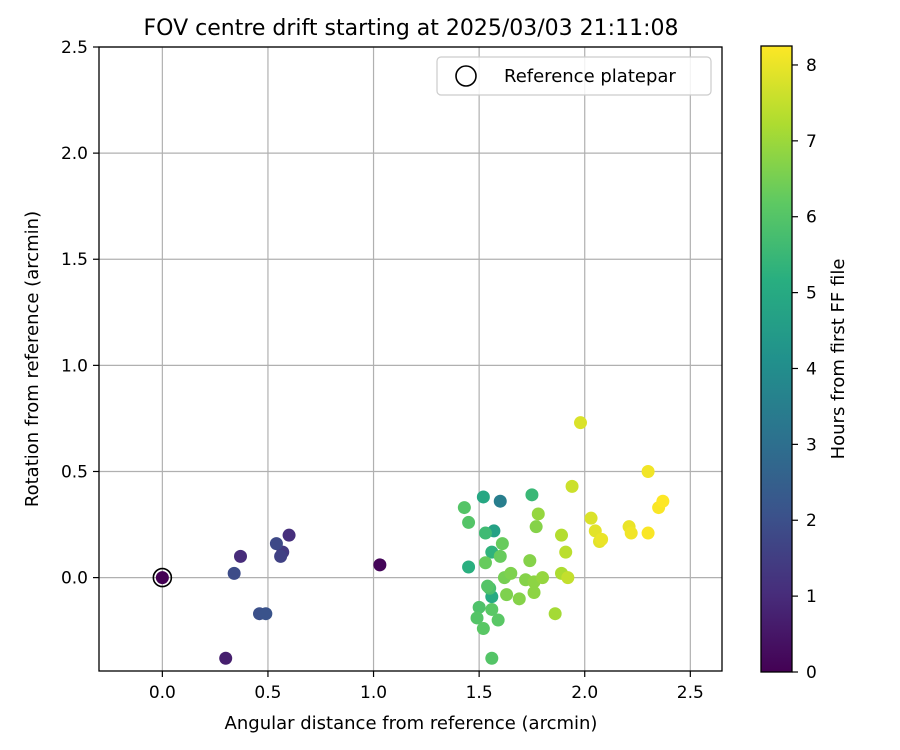  Describe the element at coordinates (479, 693) in the screenshot. I see `x-tick-label: 1.5` at that location.